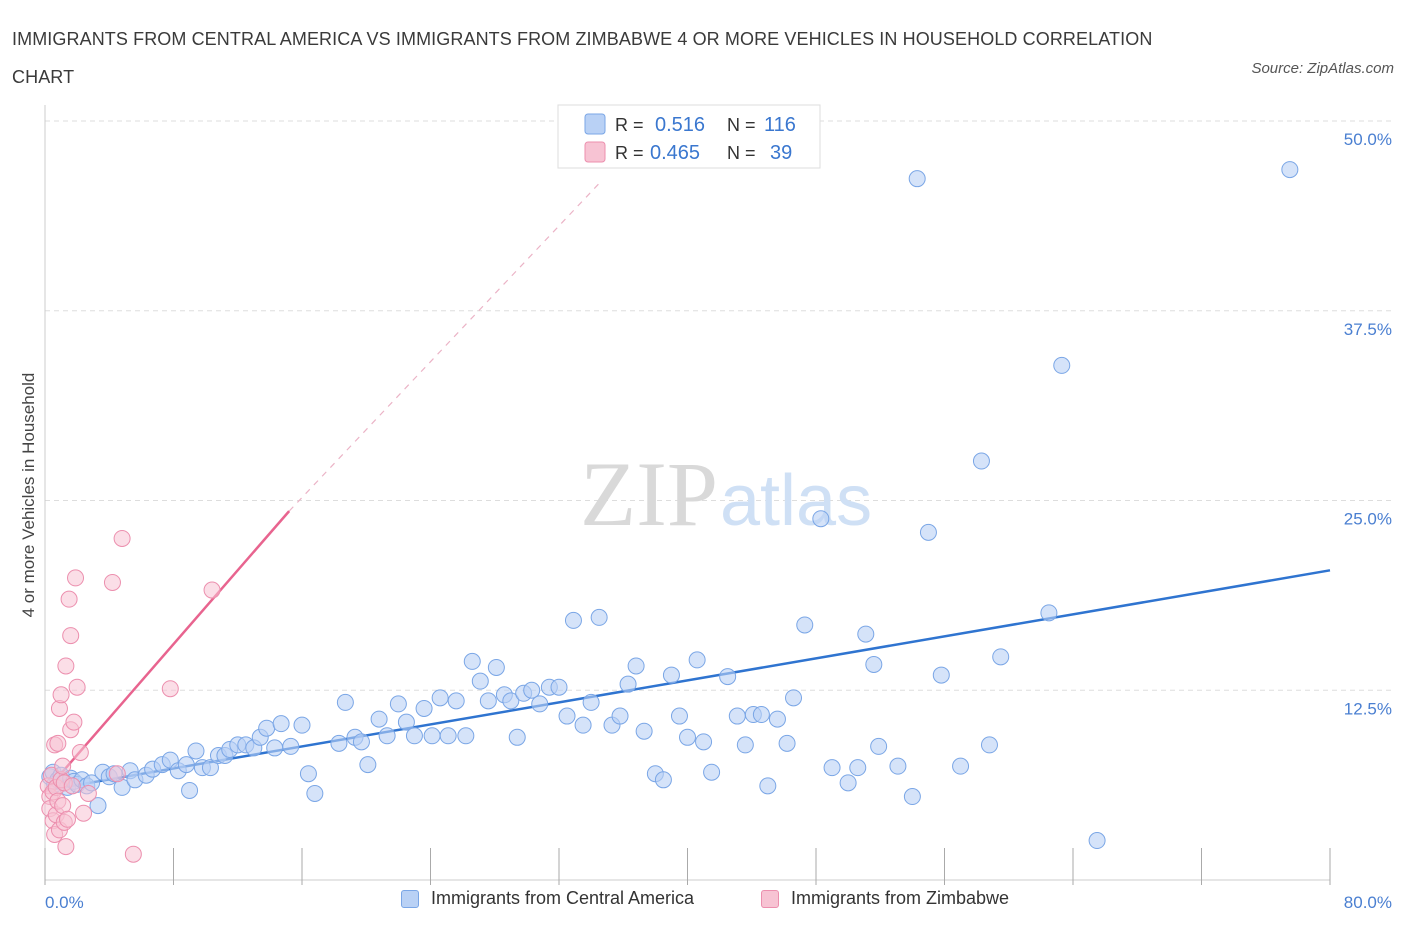 Image resolution: width=1406 pixels, height=930 pixels. I want to click on legend-n-value-pink: 39, so click(781, 153).